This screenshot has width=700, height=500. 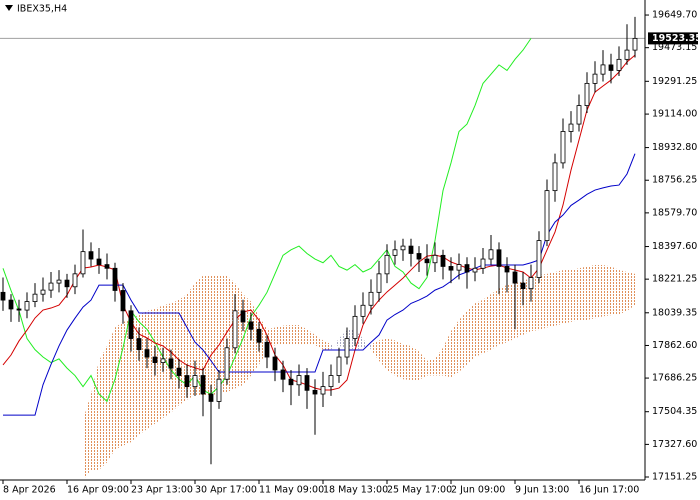 I want to click on y-tick-label: 18039.35, so click(x=674, y=312).